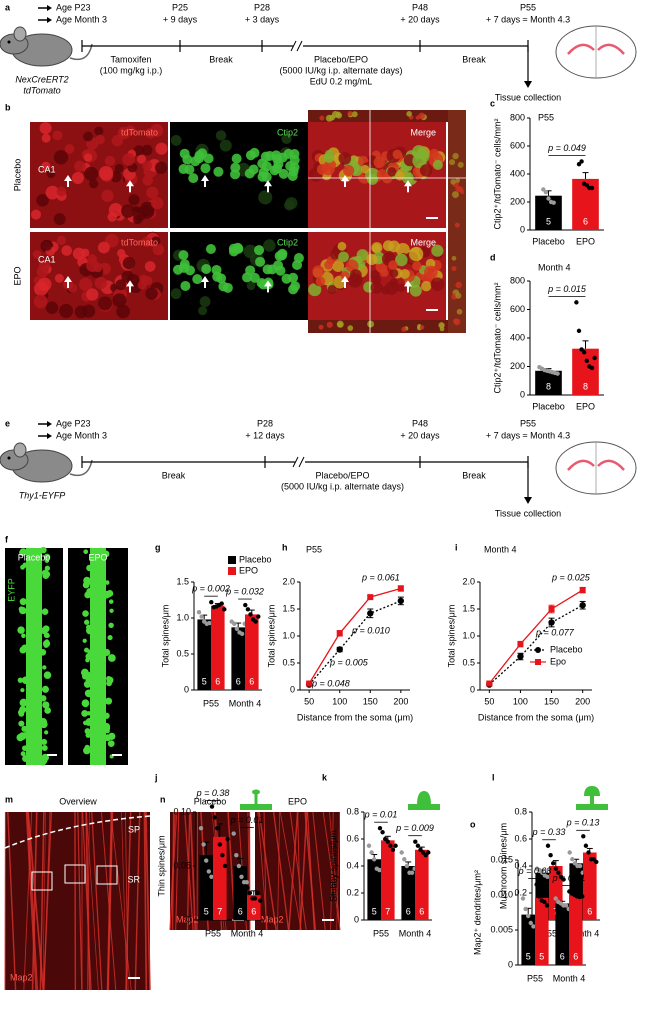 The width and height of the screenshot is (651, 1010). Describe the element at coordinates (17, 275) in the screenshot. I see `row-label: EPO` at that location.